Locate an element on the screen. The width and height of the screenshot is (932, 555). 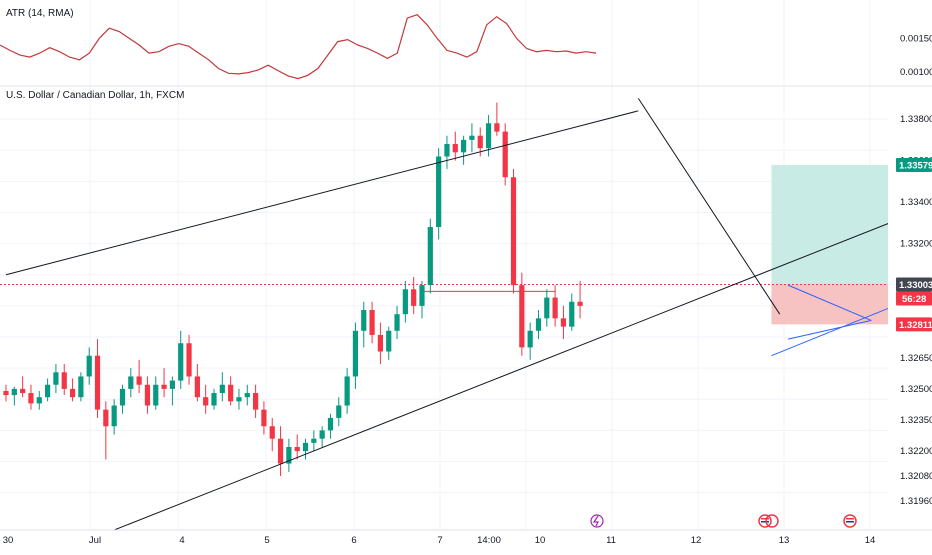
x-tick-label: 30 is located at coordinates (8, 540).